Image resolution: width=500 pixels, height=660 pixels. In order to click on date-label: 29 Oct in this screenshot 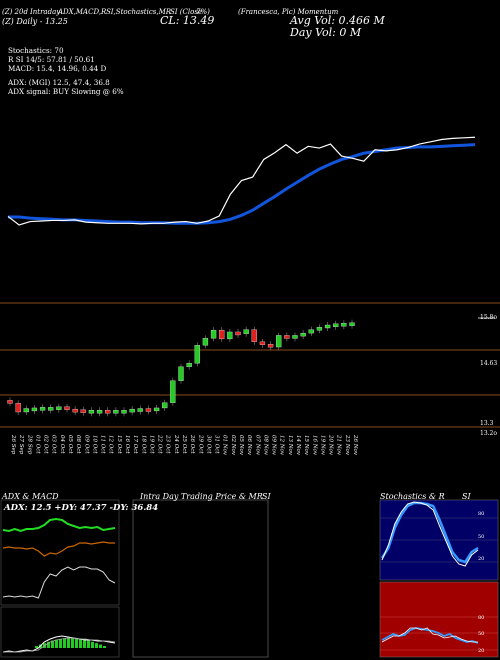, I will do `click(200, 444)`.